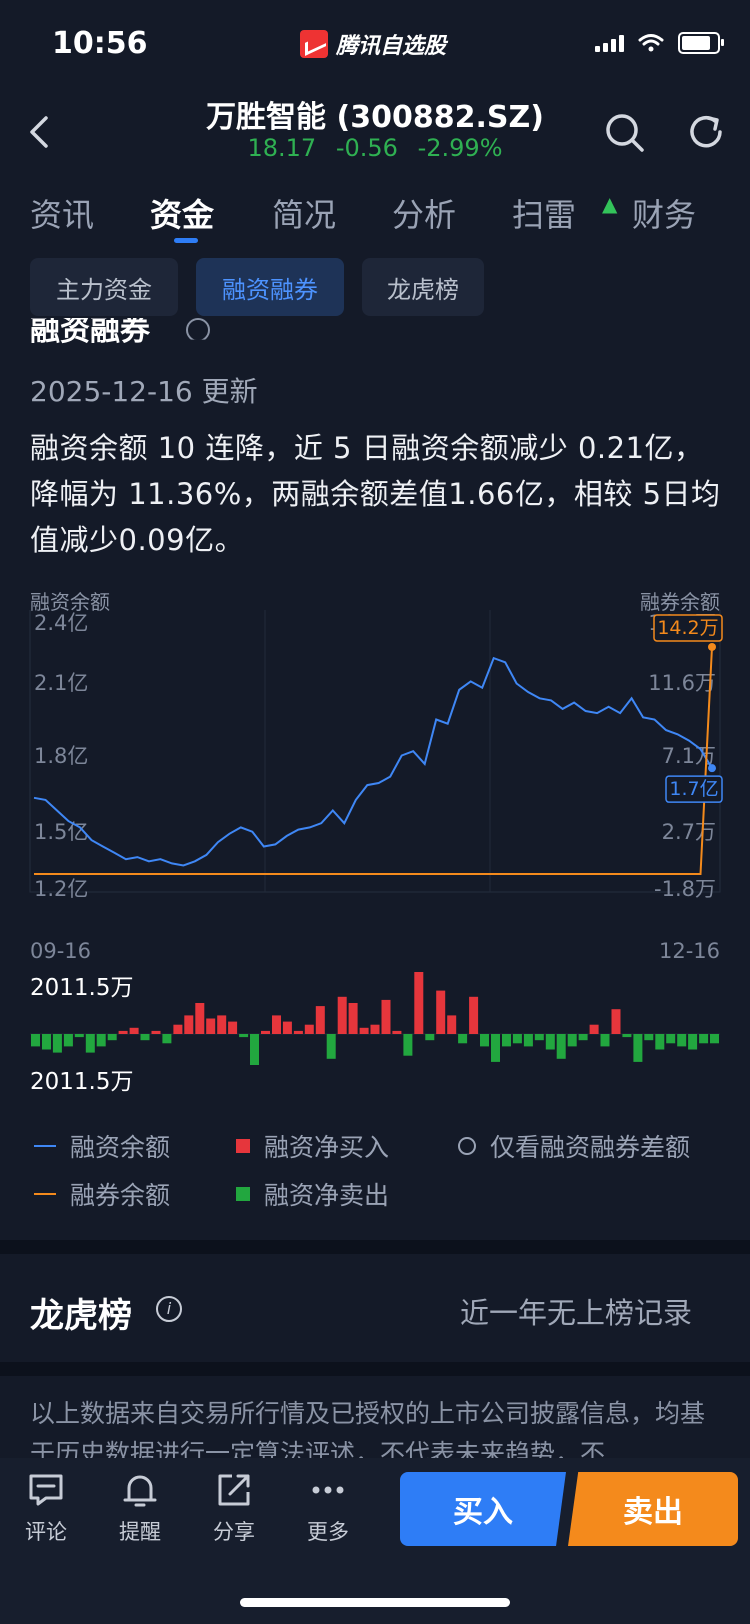 The image size is (750, 1624). I want to click on margin-balance-end-box, so click(694, 789).